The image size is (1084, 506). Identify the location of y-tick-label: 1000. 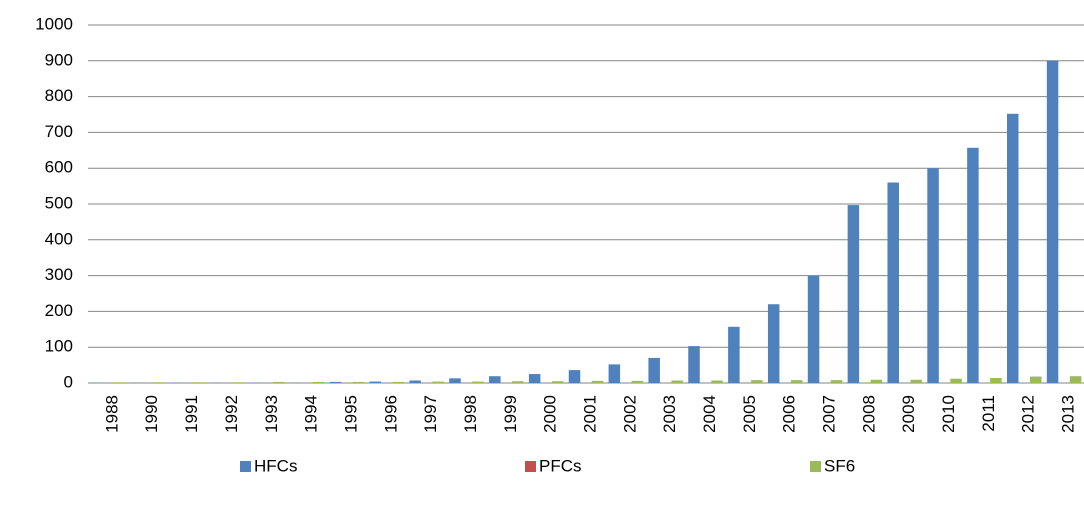
(54, 23).